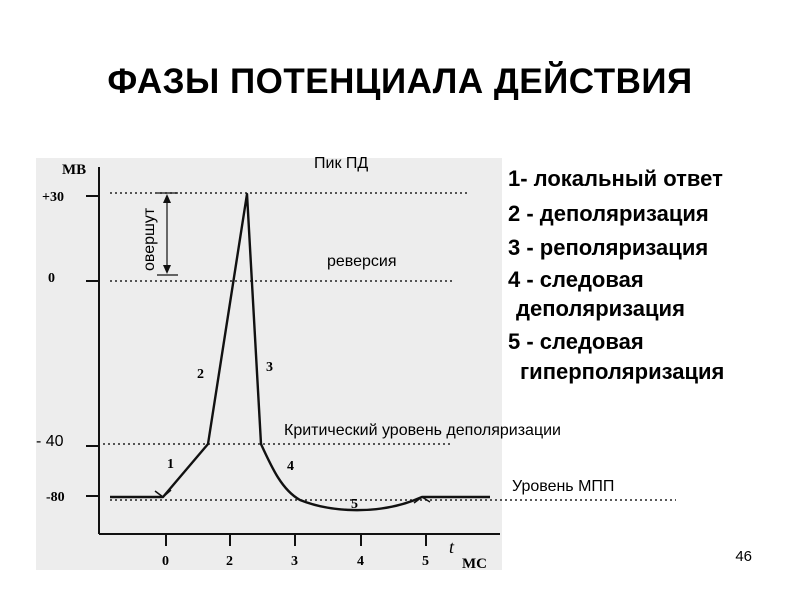 This screenshot has width=800, height=600. Describe the element at coordinates (74, 170) in the screenshot. I see `y-unit-label: МВ` at that location.